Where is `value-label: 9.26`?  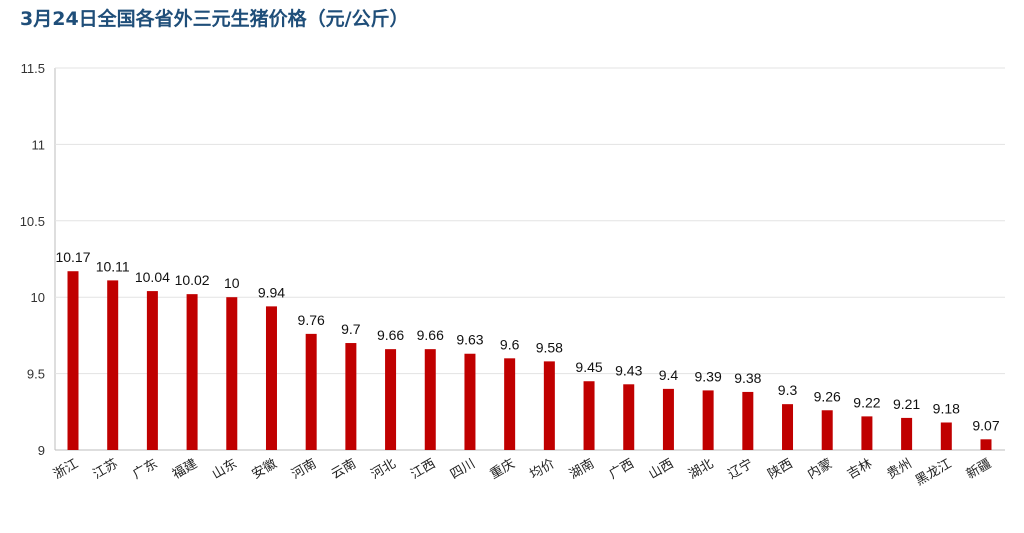 value-label: 9.26 is located at coordinates (827, 396).